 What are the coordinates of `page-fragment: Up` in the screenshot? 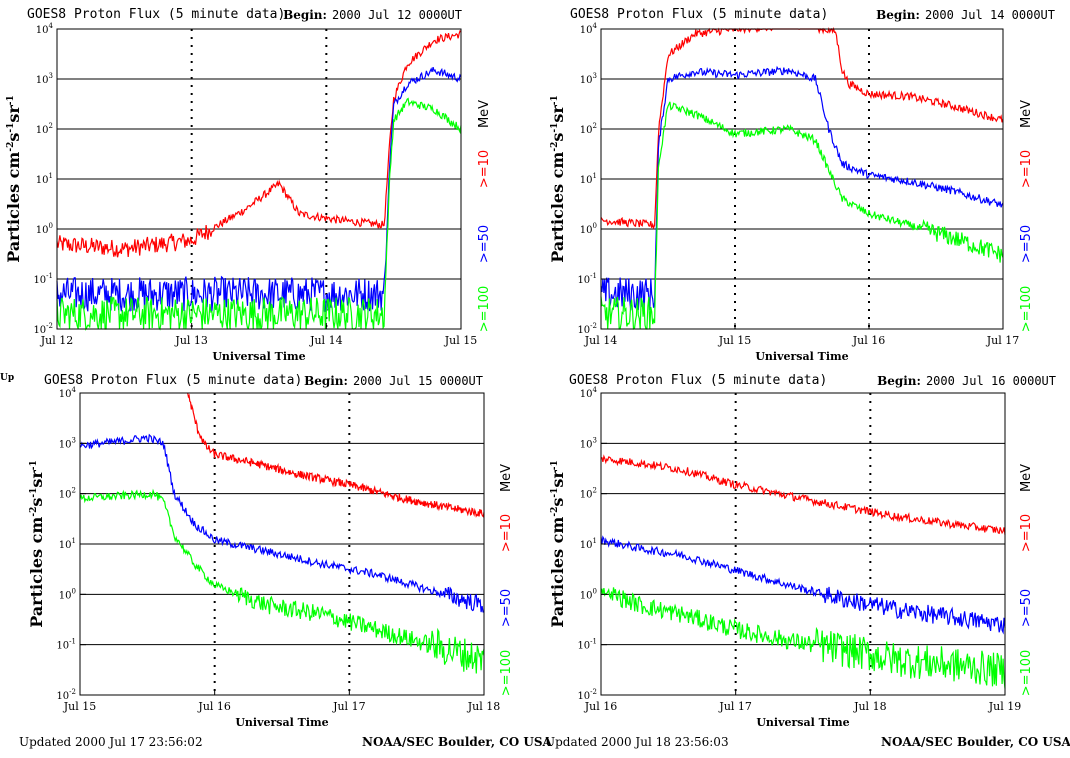 It's located at (7, 378).